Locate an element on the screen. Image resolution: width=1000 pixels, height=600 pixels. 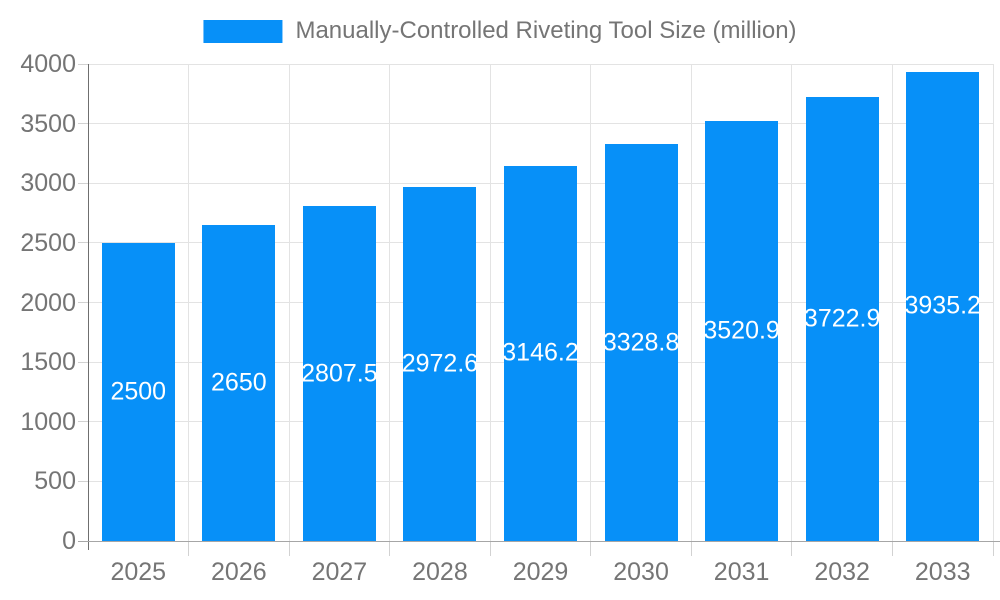
bar-2025: 2500 is located at coordinates (138, 391).